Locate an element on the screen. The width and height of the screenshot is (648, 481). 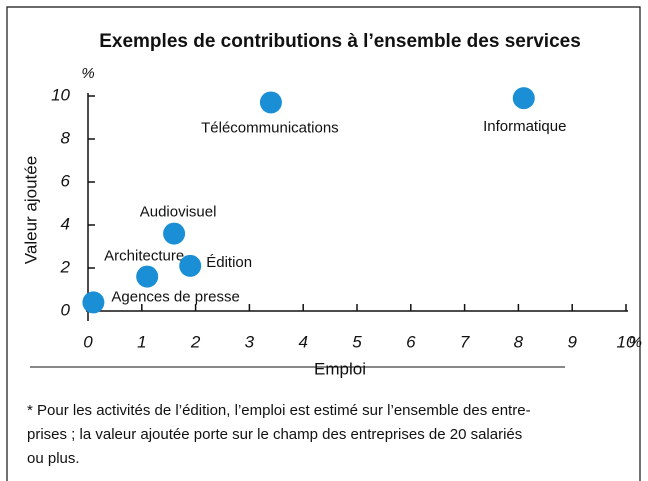
x-tick-label: 0 is located at coordinates (88, 341).